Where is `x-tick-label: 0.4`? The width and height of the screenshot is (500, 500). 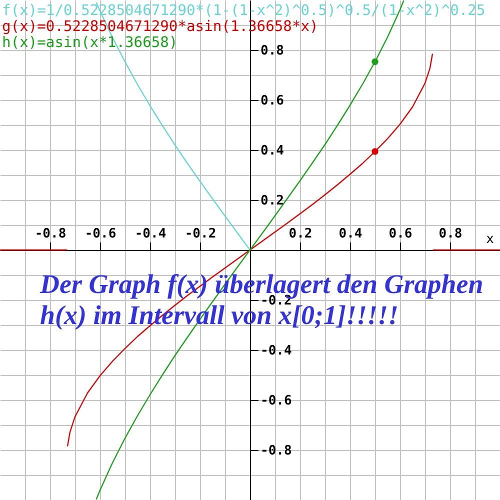 x-tick-label: 0.4 is located at coordinates (350, 234).